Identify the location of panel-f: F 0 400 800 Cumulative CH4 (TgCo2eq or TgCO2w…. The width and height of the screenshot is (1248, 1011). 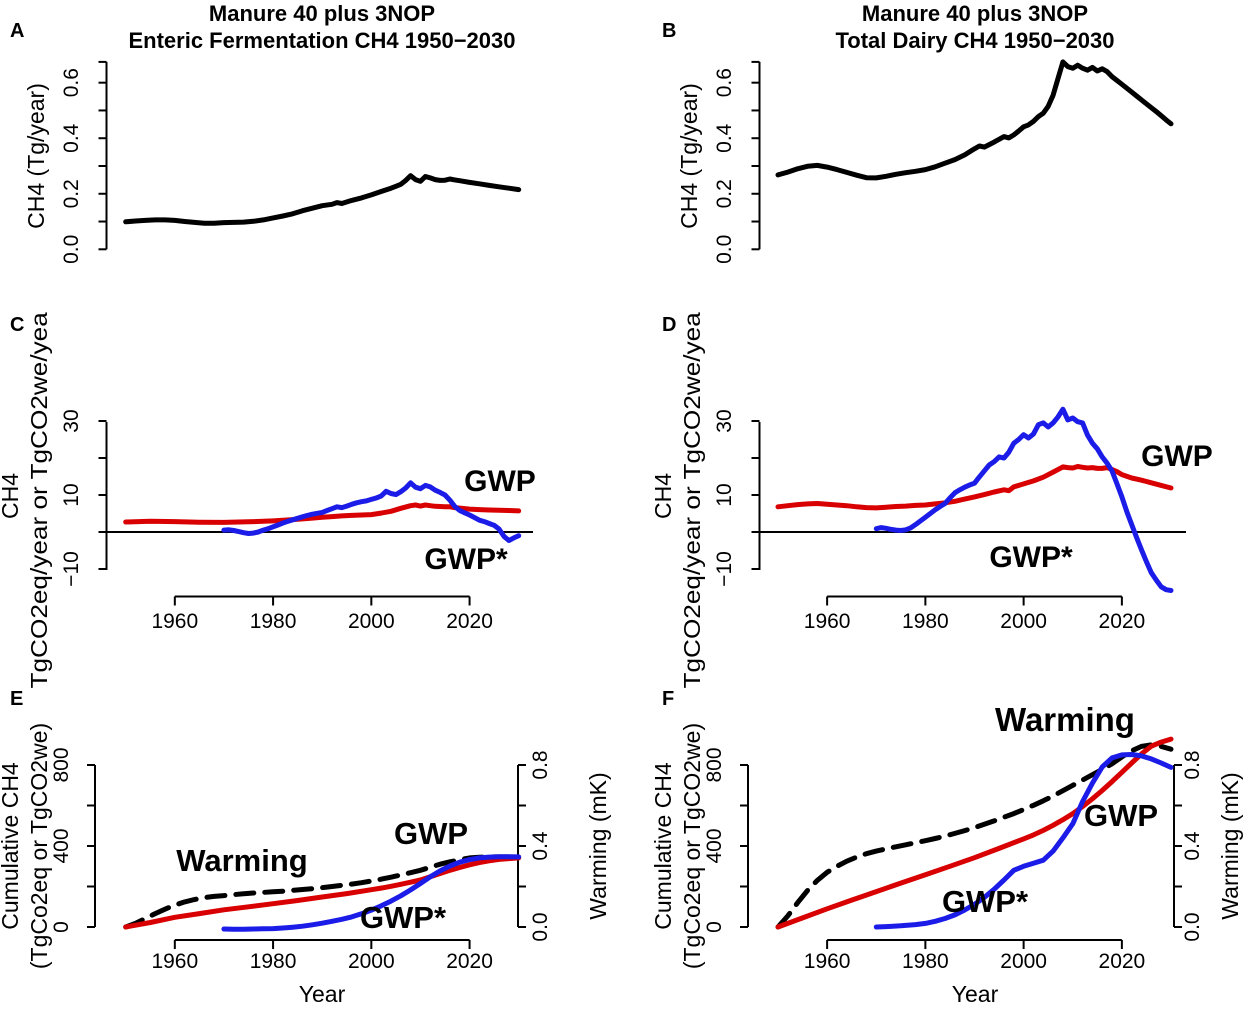
(946, 847).